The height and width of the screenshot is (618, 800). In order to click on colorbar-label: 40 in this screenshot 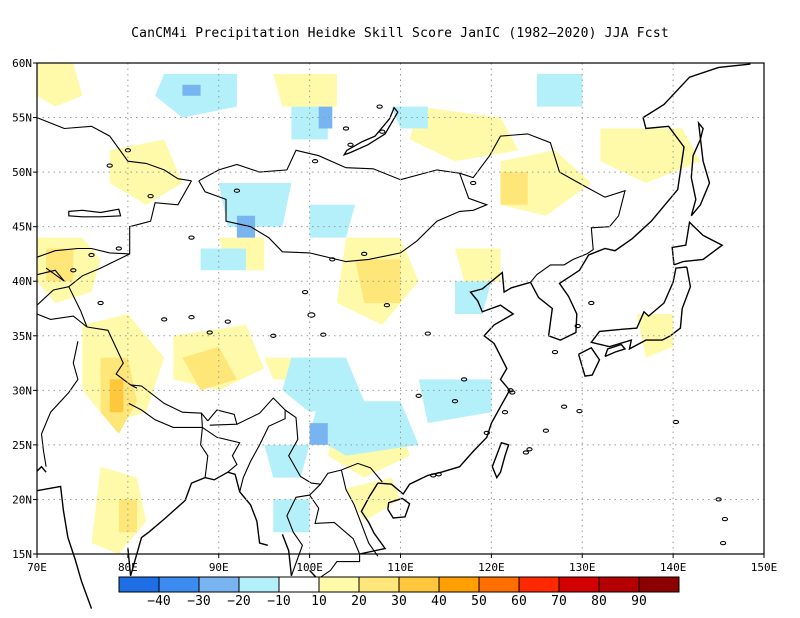, I will do `click(439, 601)`.